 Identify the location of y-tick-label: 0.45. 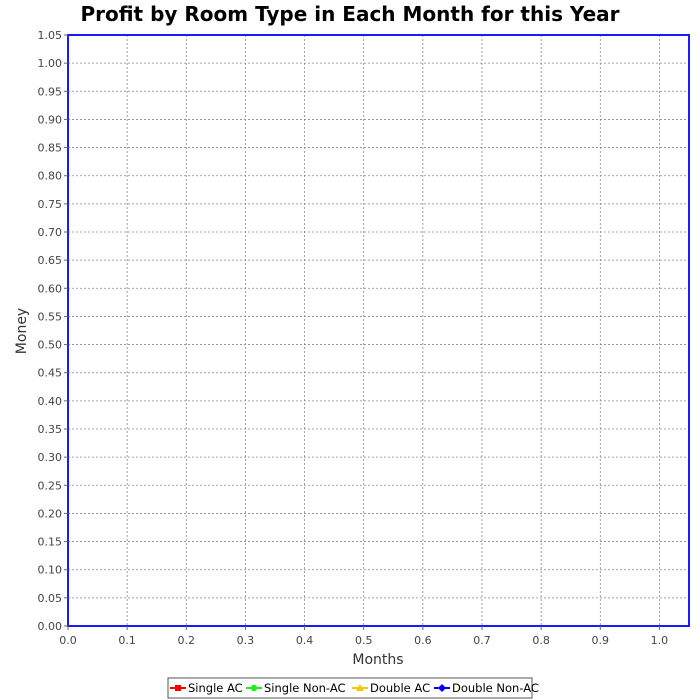
(50, 373).